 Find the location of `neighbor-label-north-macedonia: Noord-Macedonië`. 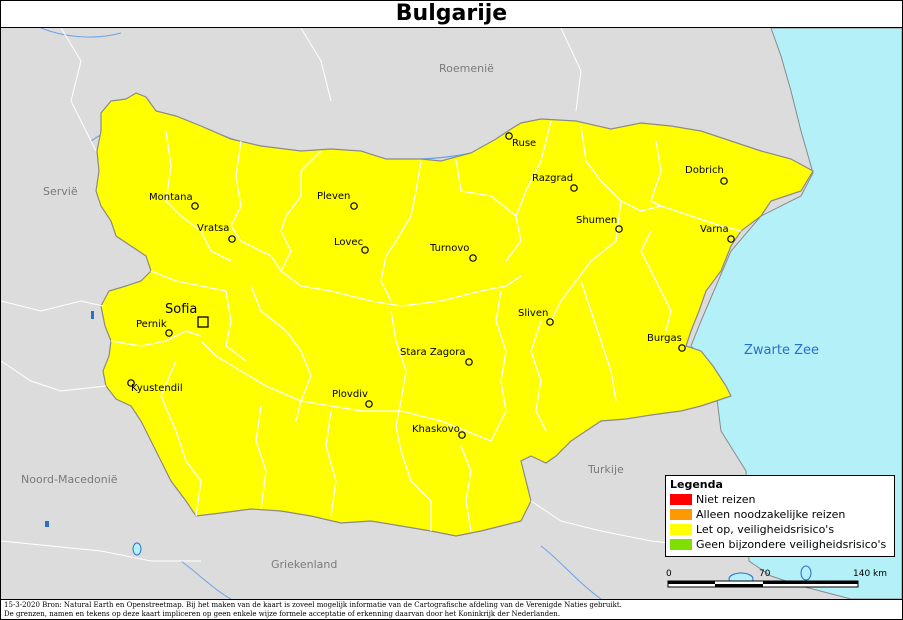

neighbor-label-north-macedonia: Noord-Macedonië is located at coordinates (69, 479).